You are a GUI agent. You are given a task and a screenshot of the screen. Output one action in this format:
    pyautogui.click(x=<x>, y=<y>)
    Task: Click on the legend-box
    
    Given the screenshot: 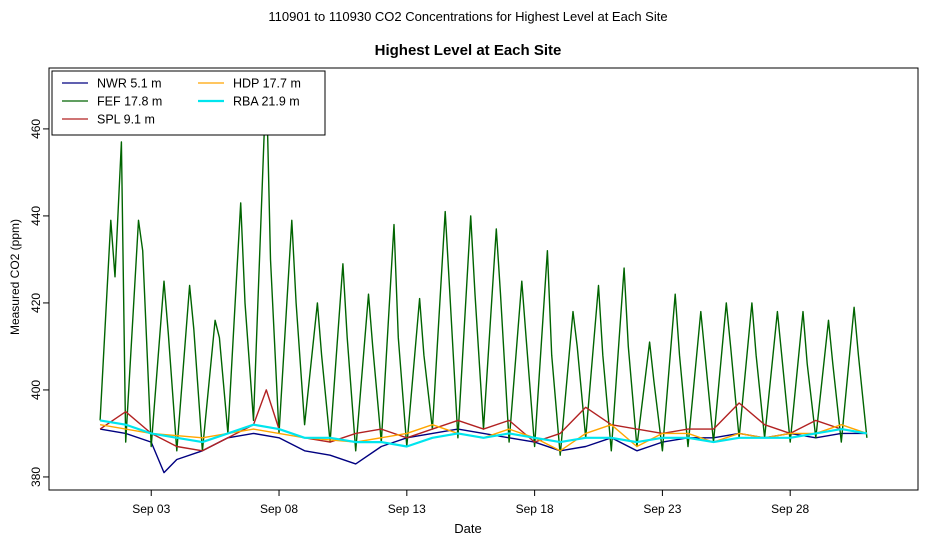 What is the action you would take?
    pyautogui.click(x=188, y=103)
    